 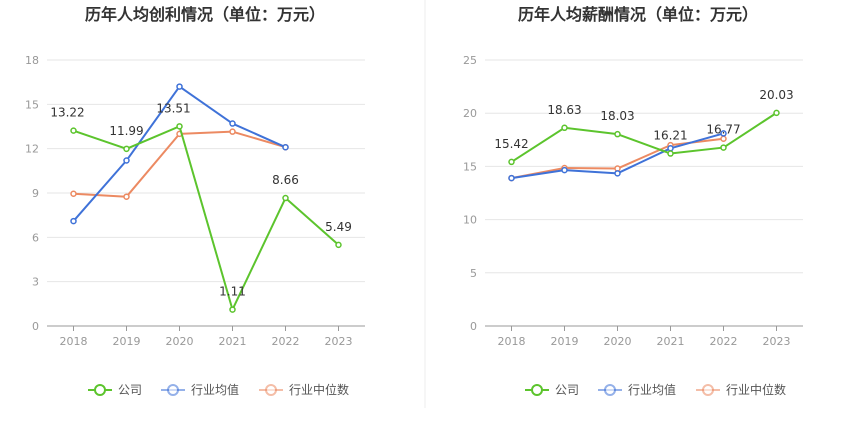 I want to click on y-tick-label: 18, so click(x=32, y=60).